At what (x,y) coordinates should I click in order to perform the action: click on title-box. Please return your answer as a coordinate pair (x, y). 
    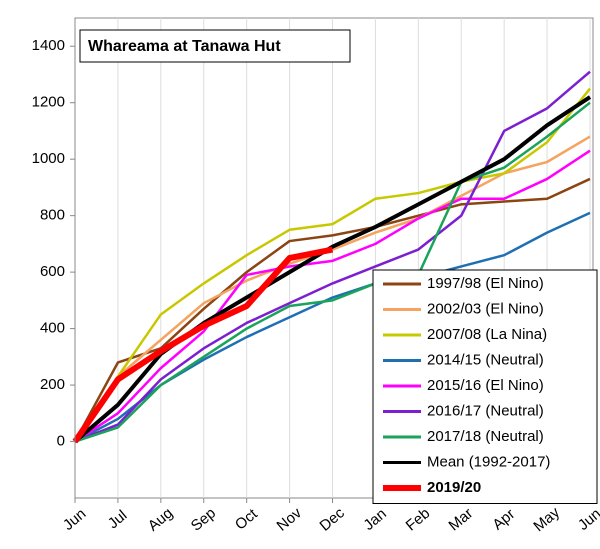
    Looking at the image, I should click on (215, 46).